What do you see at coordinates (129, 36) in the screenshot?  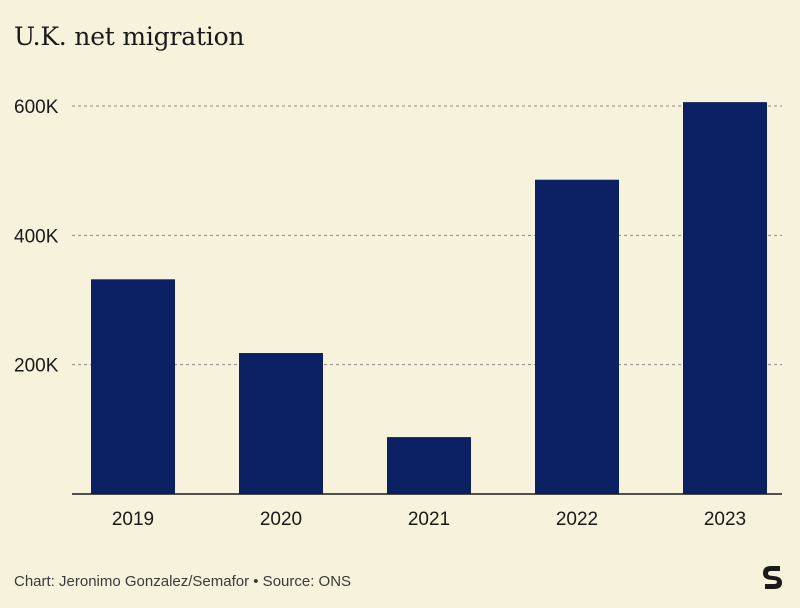 I see `chart-title: U.K. net migration` at bounding box center [129, 36].